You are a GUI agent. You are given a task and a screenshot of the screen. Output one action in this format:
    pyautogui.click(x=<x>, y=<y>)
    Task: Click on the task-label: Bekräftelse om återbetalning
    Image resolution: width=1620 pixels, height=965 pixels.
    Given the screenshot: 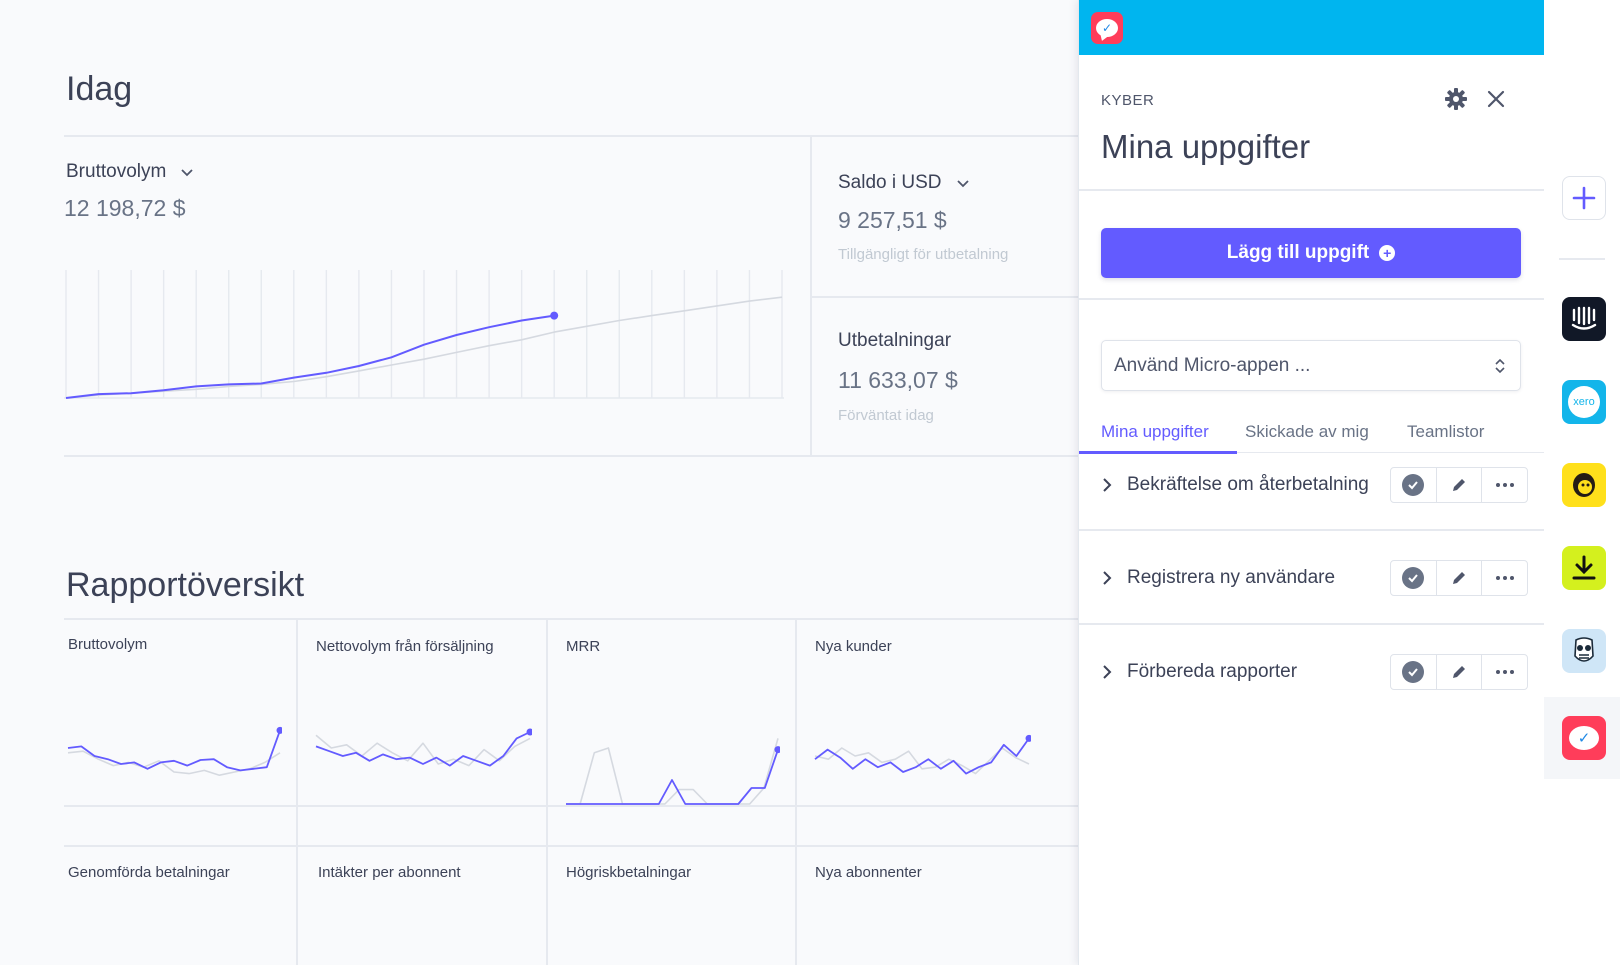 What is the action you would take?
    pyautogui.click(x=1248, y=484)
    